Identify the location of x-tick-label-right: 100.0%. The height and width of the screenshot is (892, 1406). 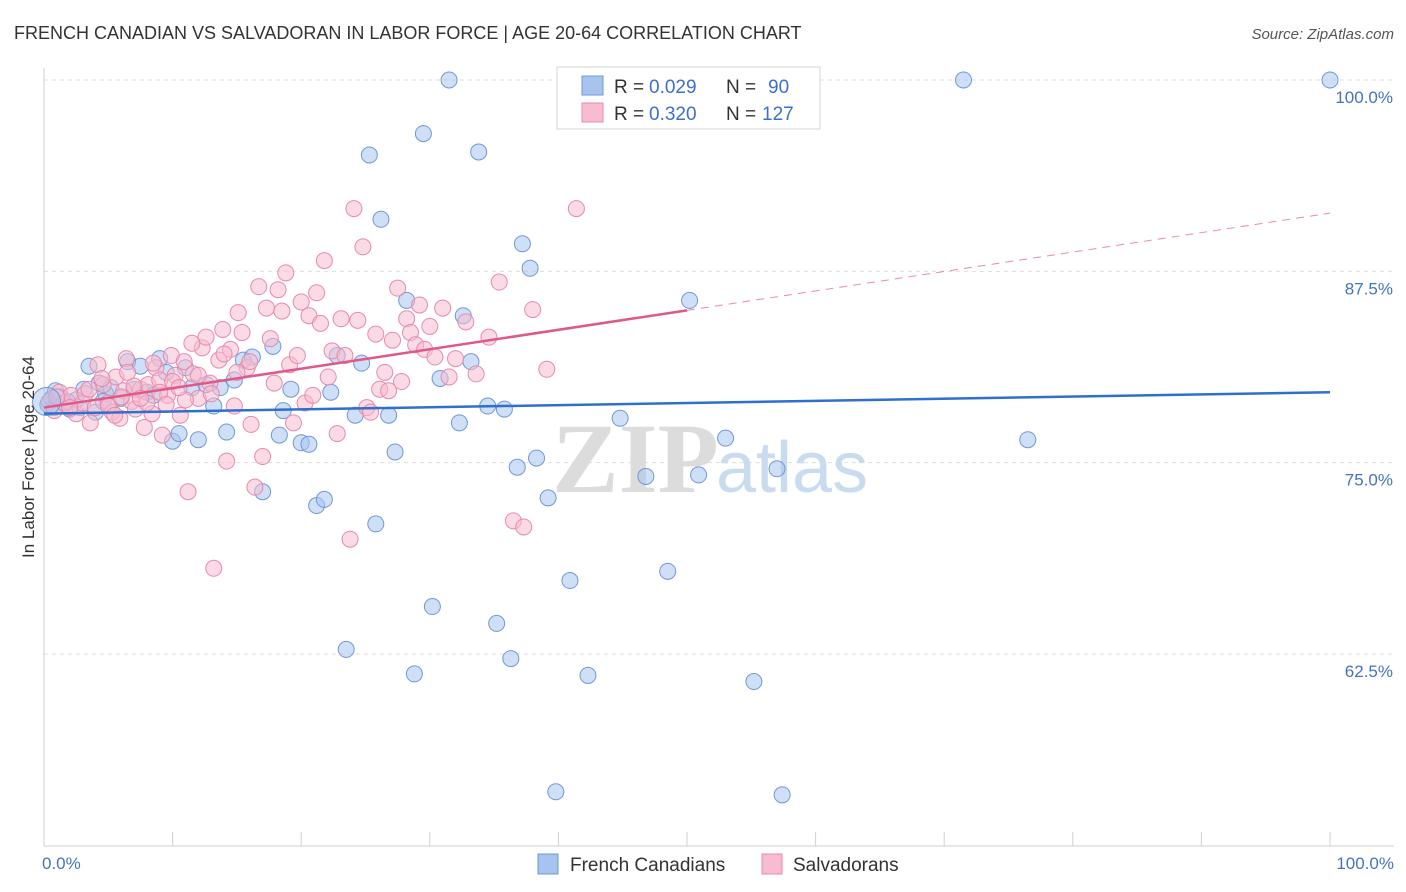
(1365, 863).